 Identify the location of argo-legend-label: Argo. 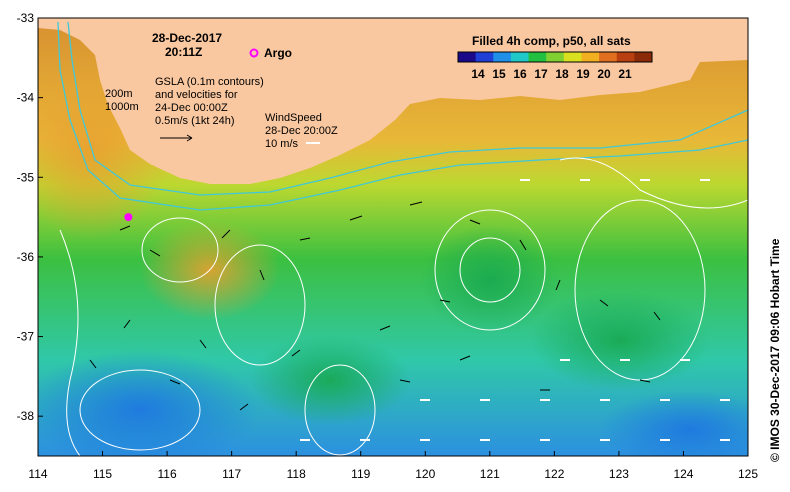
(278, 53).